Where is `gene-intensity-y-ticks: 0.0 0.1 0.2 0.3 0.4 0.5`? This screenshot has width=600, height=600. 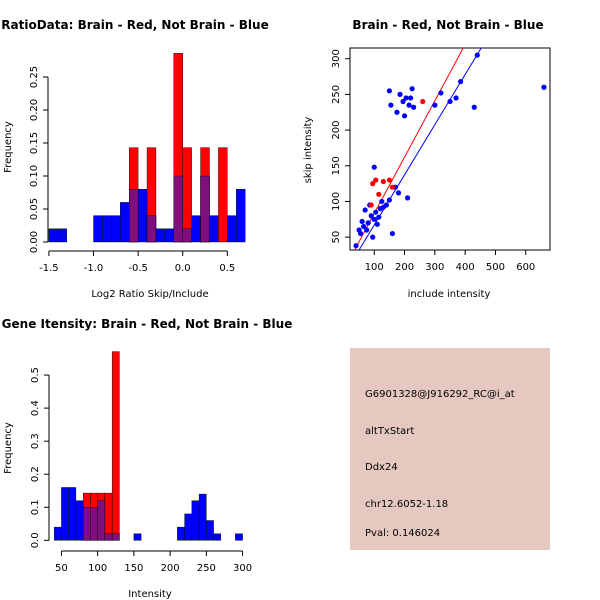
gene-intensity-y-ticks: 0.0 0.1 0.2 0.3 0.4 0.5 is located at coordinates (39, 457).